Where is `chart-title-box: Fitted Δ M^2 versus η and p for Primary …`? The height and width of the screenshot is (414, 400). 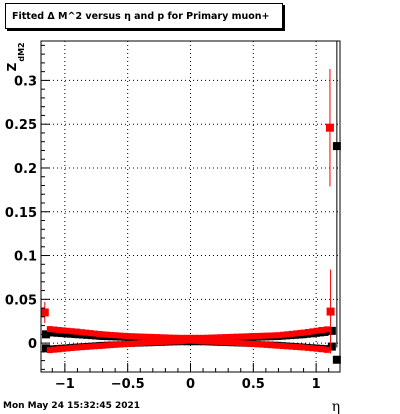
chart-title-box: Fitted Δ M^2 versus η and p for Primary … is located at coordinates (144, 16).